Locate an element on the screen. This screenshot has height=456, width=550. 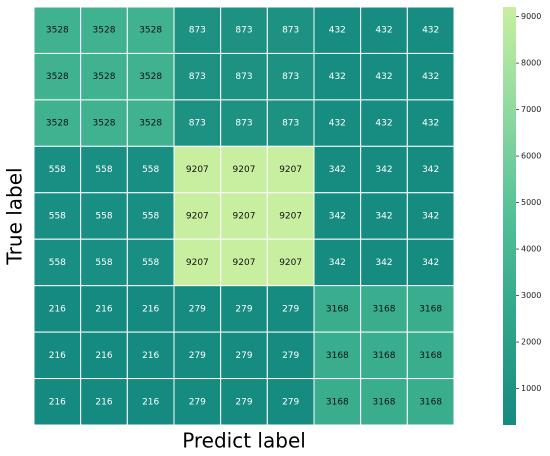
colorbar-tick-label: 1000 is located at coordinates (531, 388).